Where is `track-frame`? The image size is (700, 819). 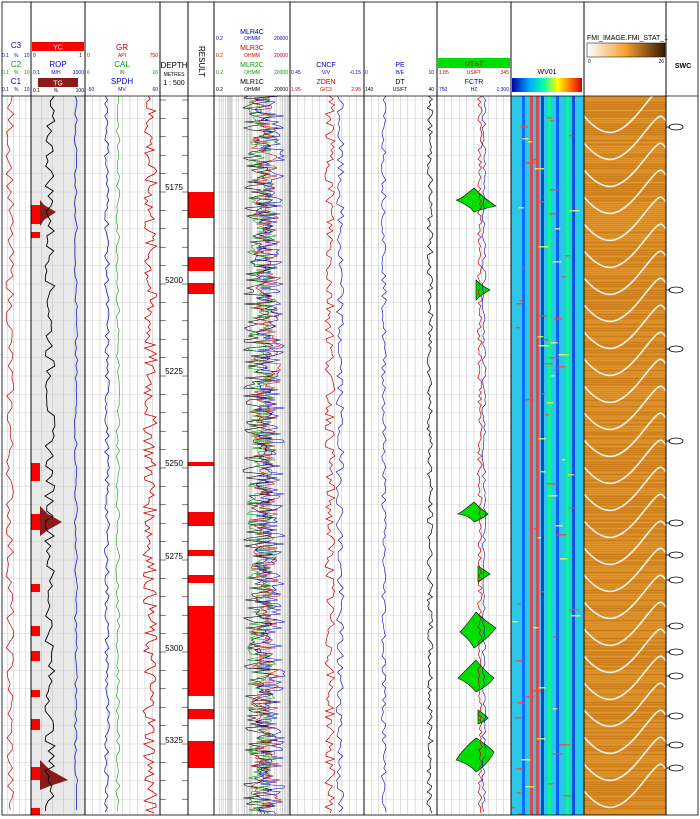
track-frame is located at coordinates (16, 408).